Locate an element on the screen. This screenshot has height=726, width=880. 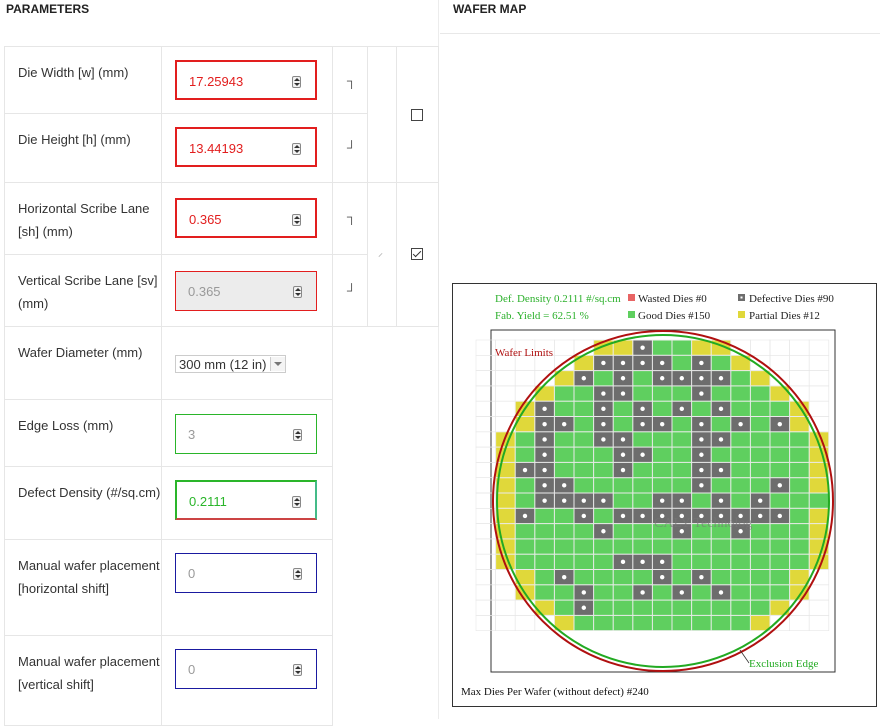
manual-h-spinner is located at coordinates (297, 574).